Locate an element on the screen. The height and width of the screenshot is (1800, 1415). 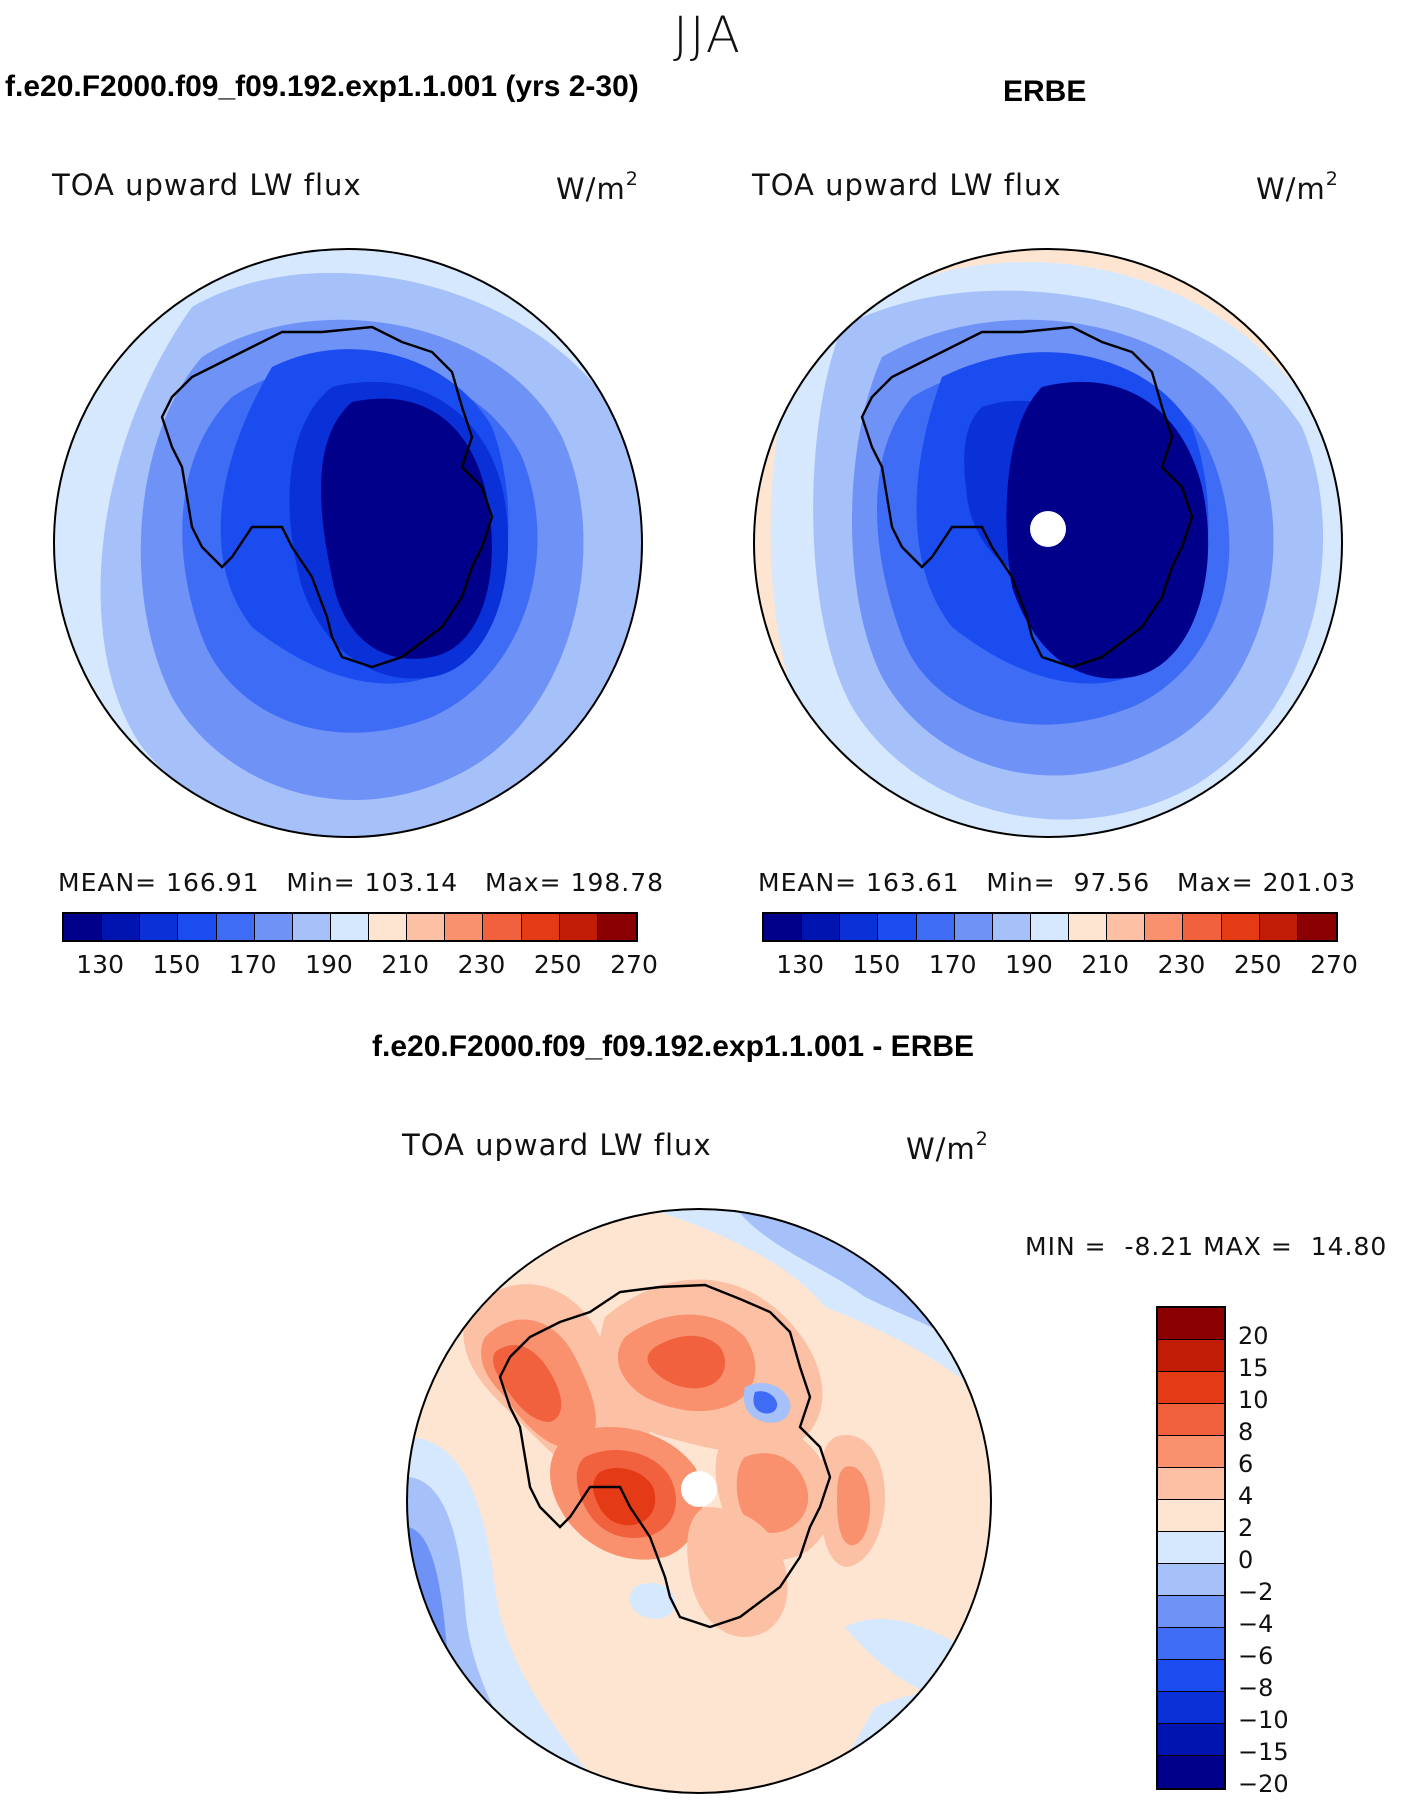
obs-case-title: ERBE is located at coordinates (1045, 91).